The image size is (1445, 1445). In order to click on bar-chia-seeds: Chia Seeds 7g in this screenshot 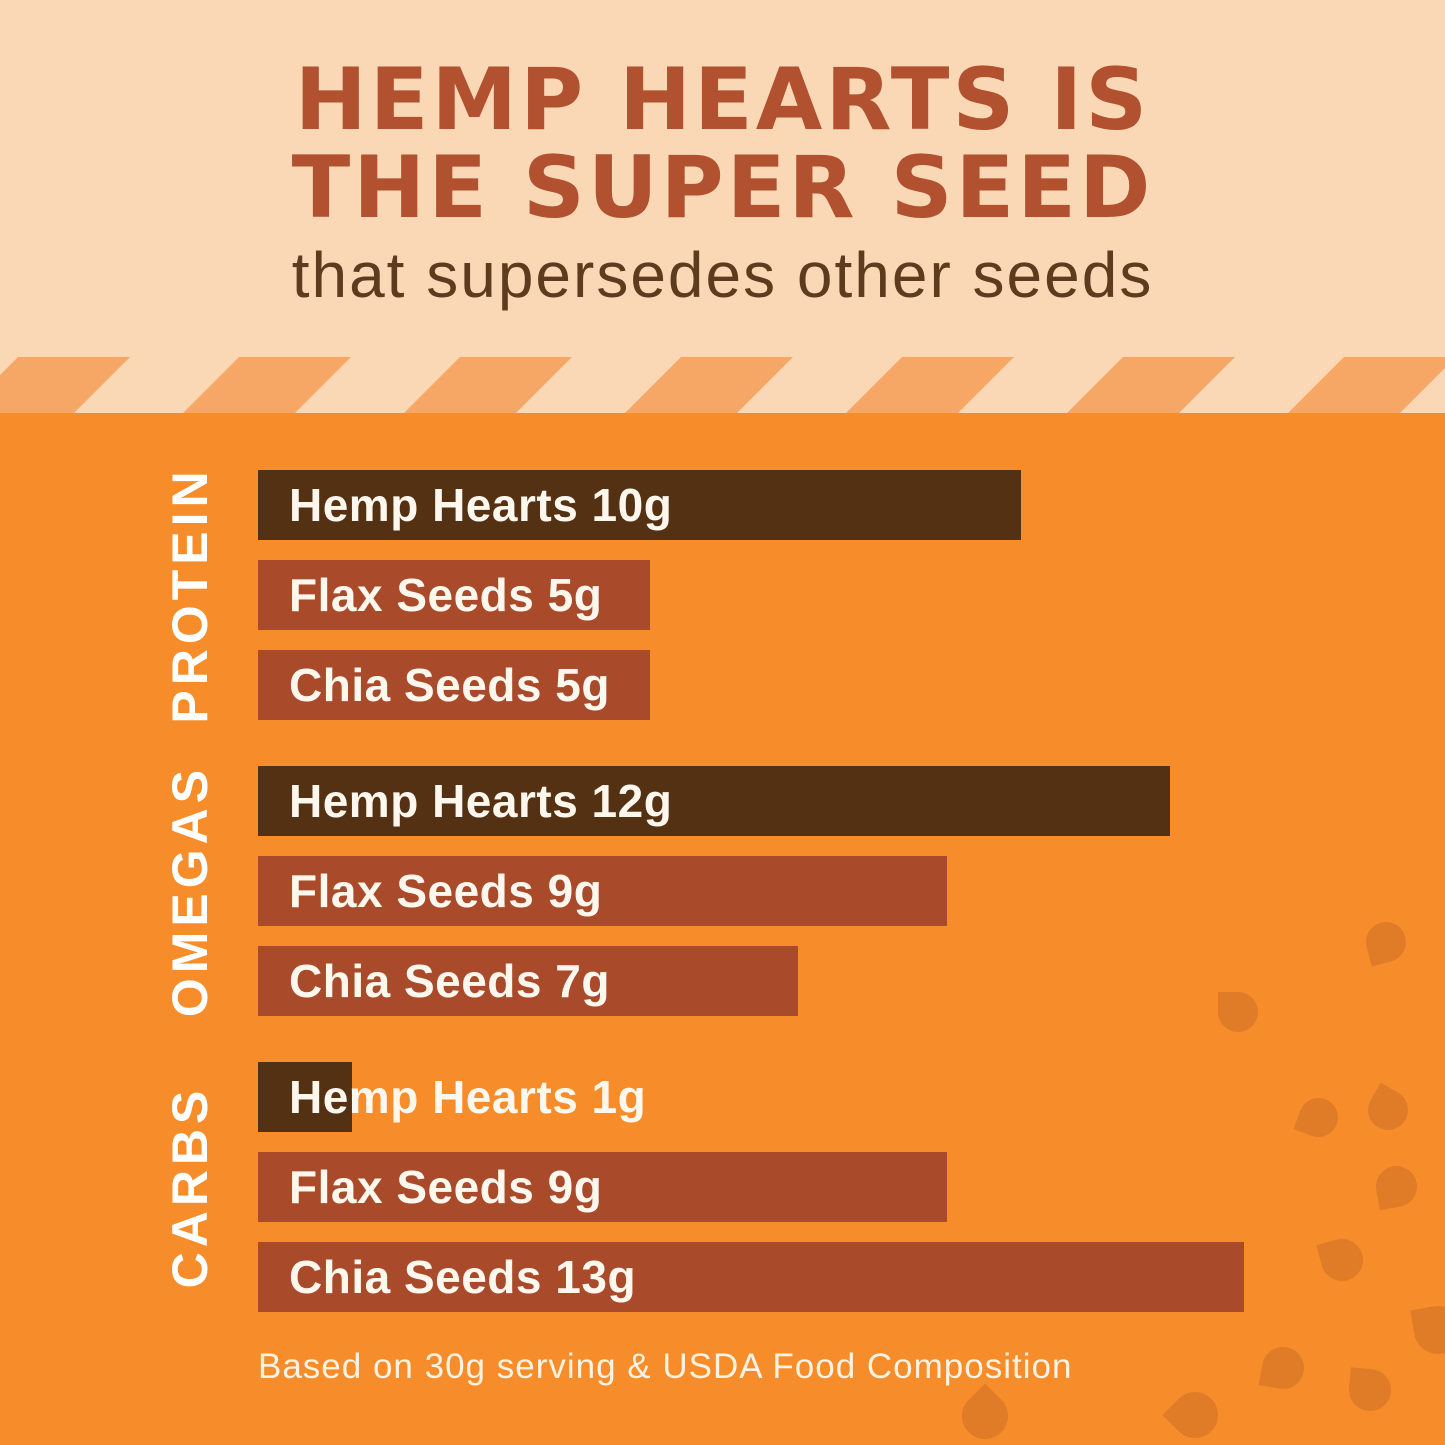, I will do `click(528, 981)`.